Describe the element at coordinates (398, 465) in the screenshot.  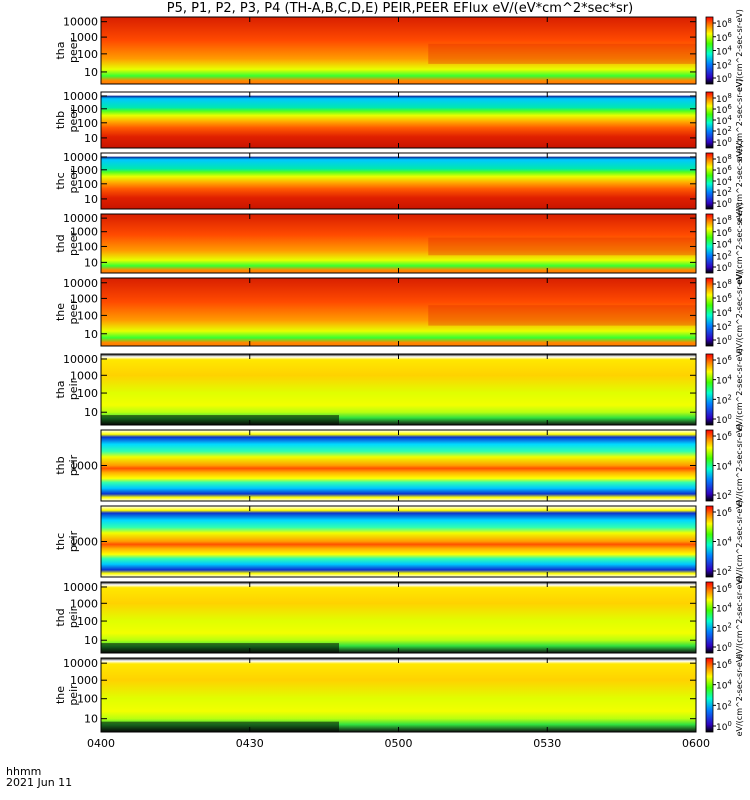
I see `spectrogram-thb-peir` at that location.